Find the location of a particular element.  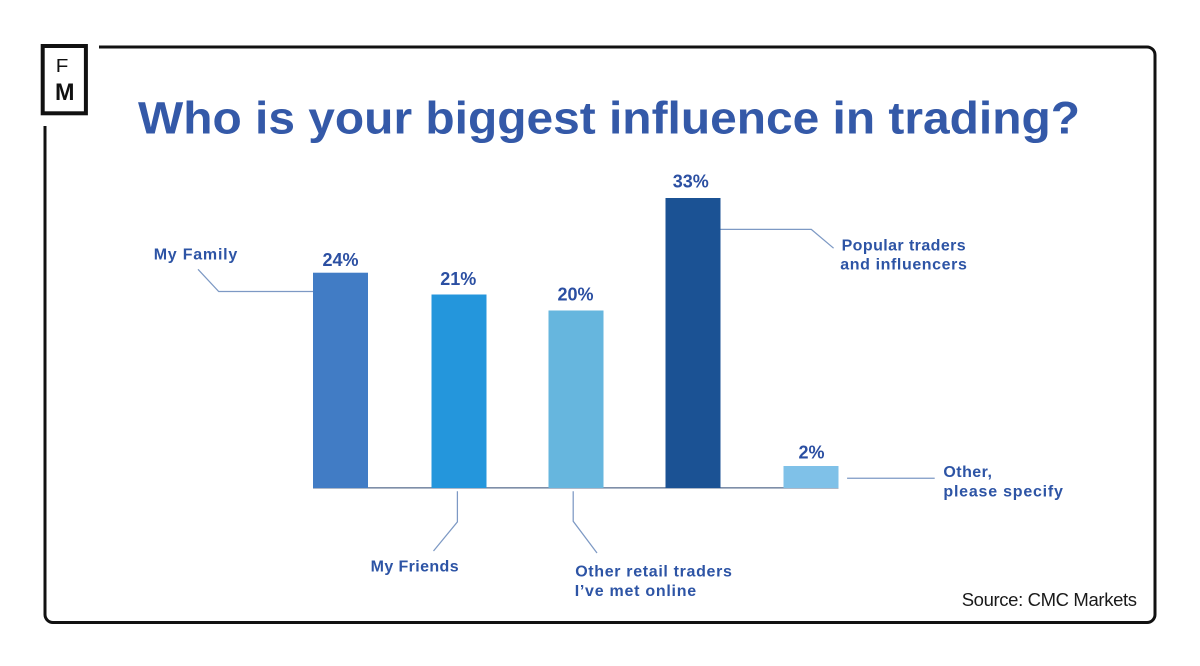

svg-text: 24% is located at coordinates (340, 260).